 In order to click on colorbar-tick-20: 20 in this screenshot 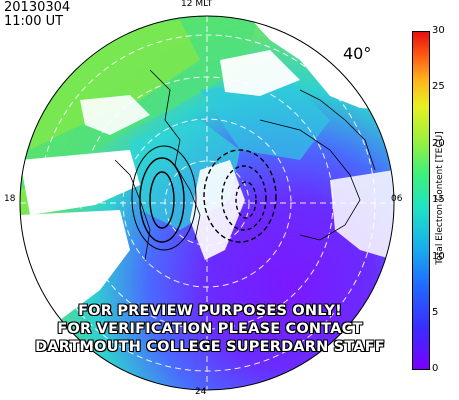, I will do `click(438, 143)`.